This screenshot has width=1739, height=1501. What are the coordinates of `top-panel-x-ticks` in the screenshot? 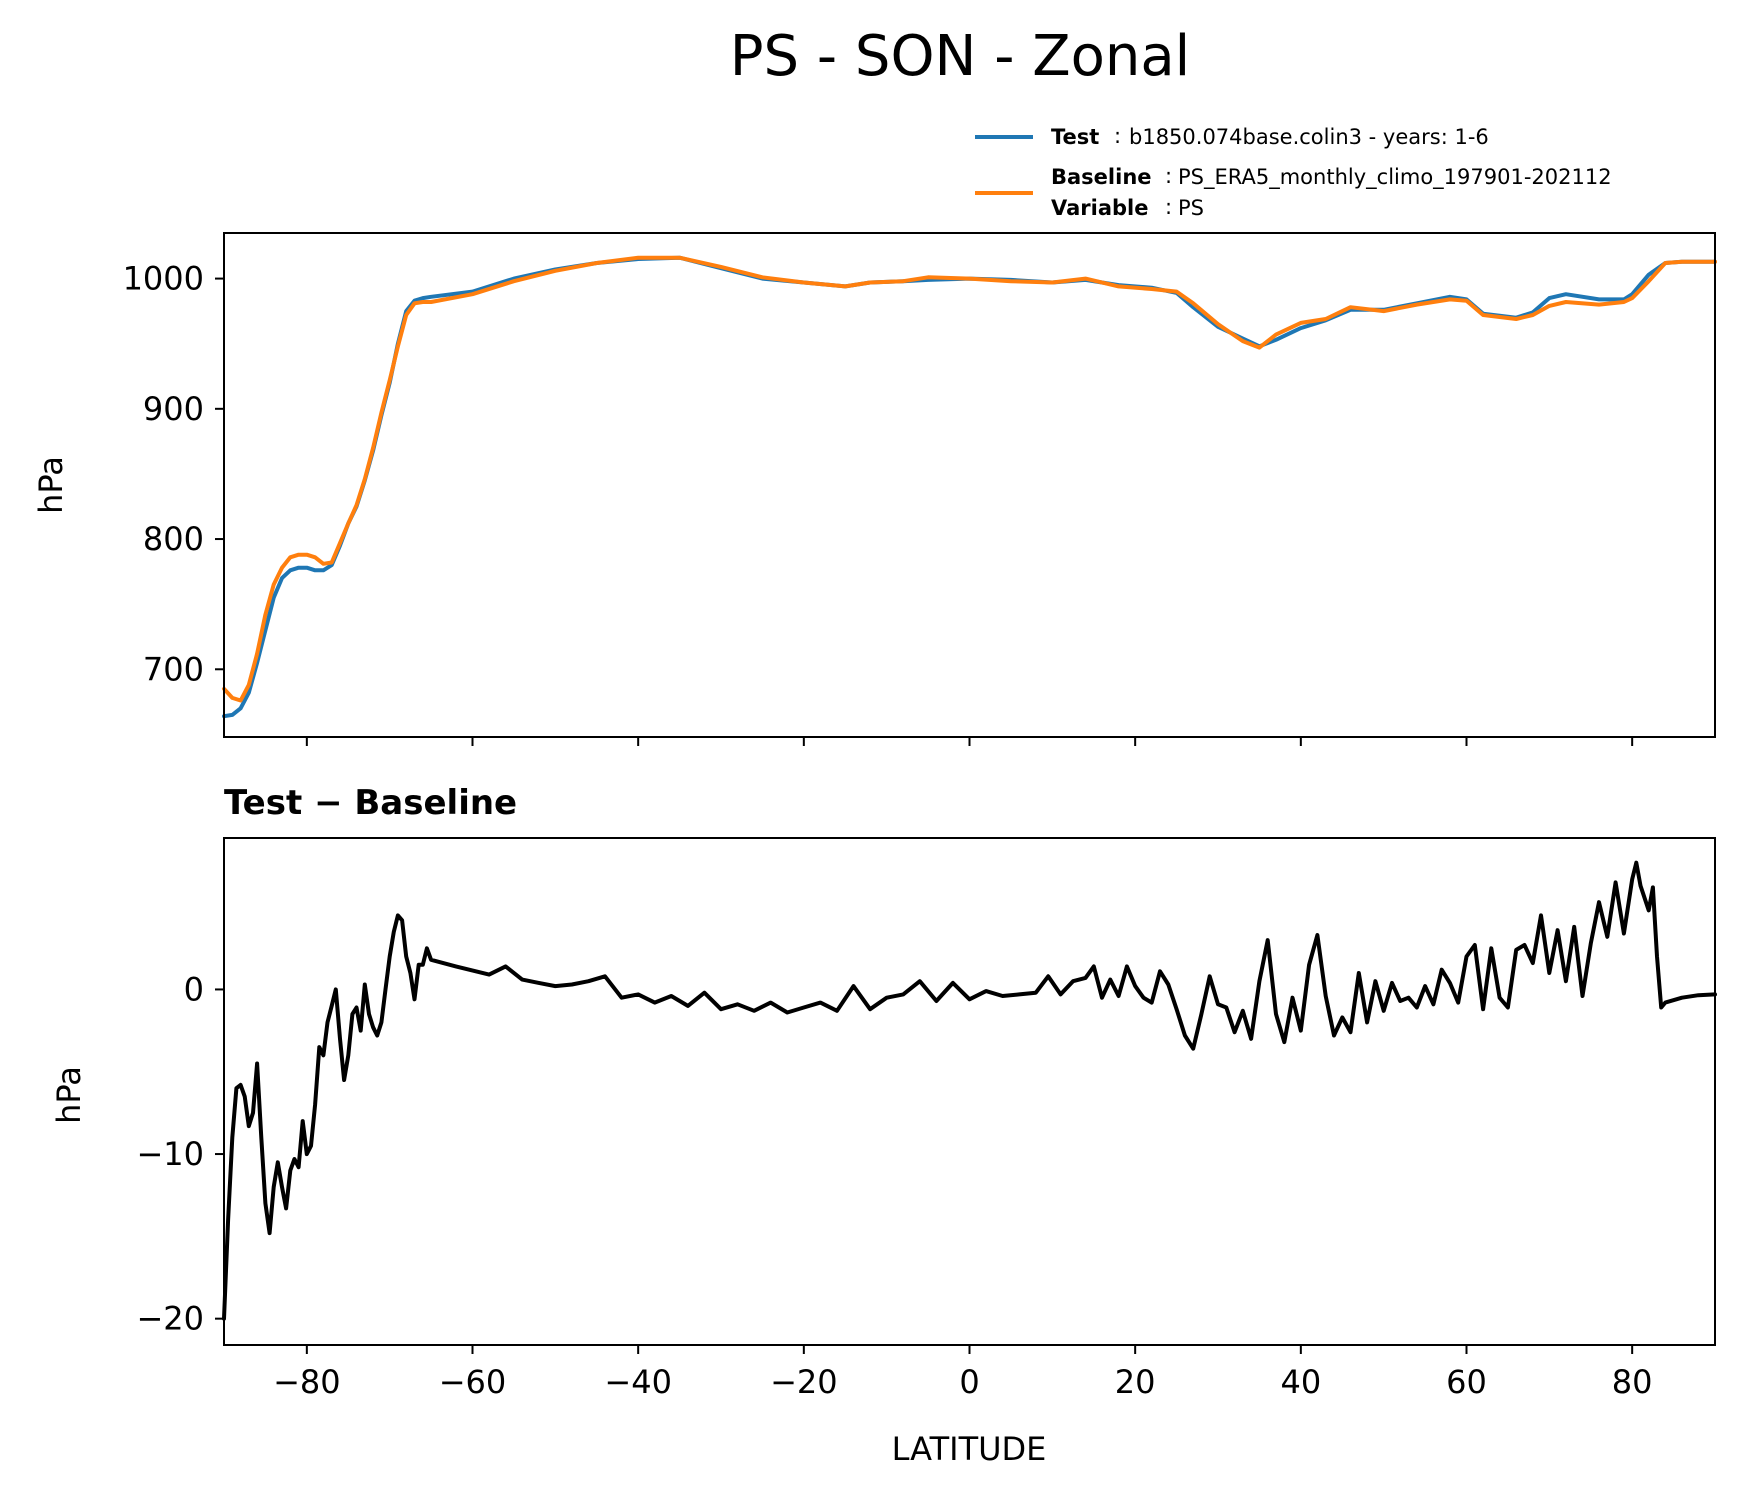 It's located at (969, 741).